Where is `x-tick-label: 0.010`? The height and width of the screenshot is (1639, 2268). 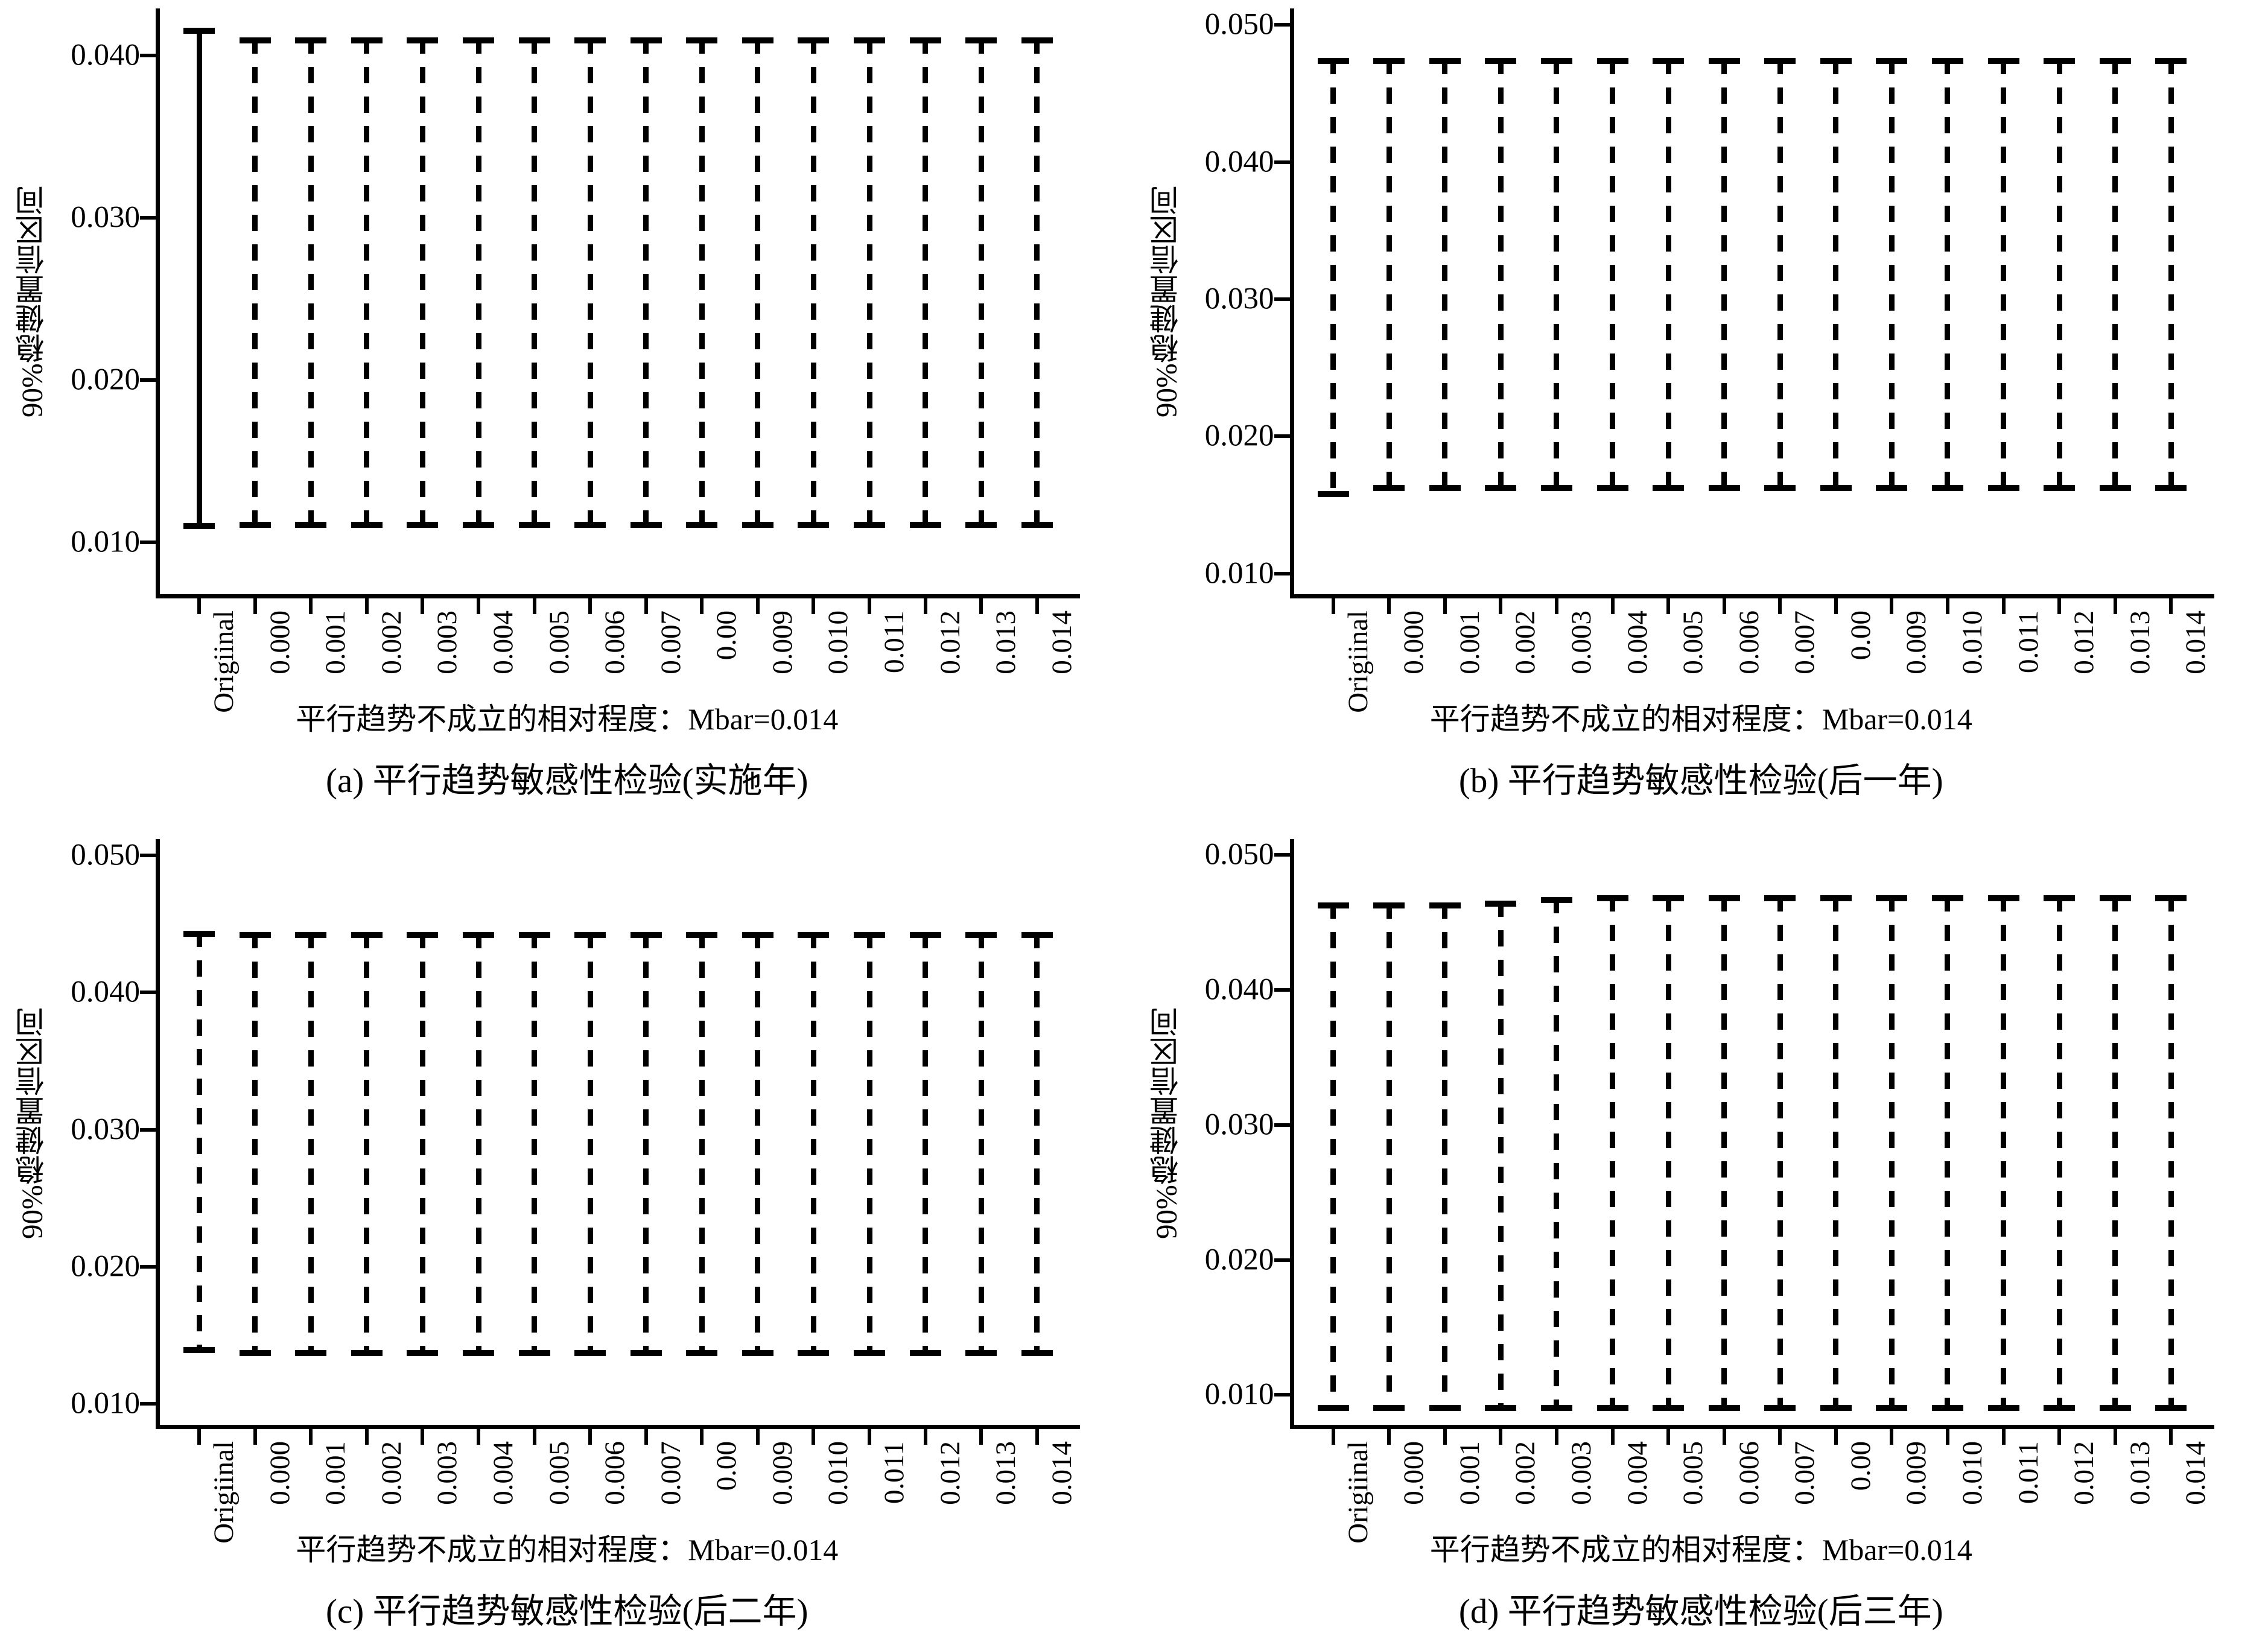 x-tick-label: 0.010 is located at coordinates (1972, 1473).